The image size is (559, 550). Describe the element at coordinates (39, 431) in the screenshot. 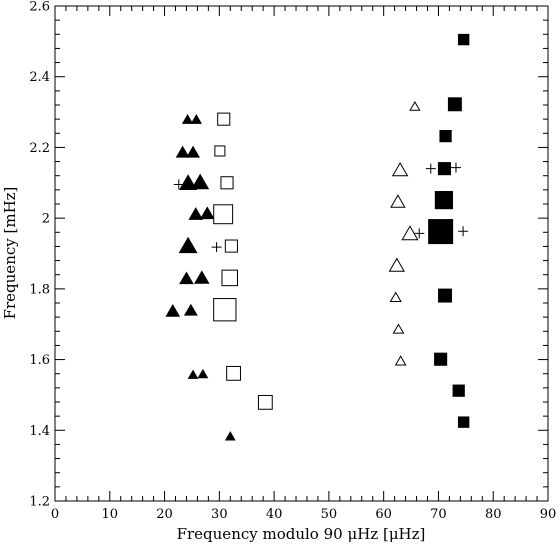

I see `y-tick-label: 1.4` at that location.